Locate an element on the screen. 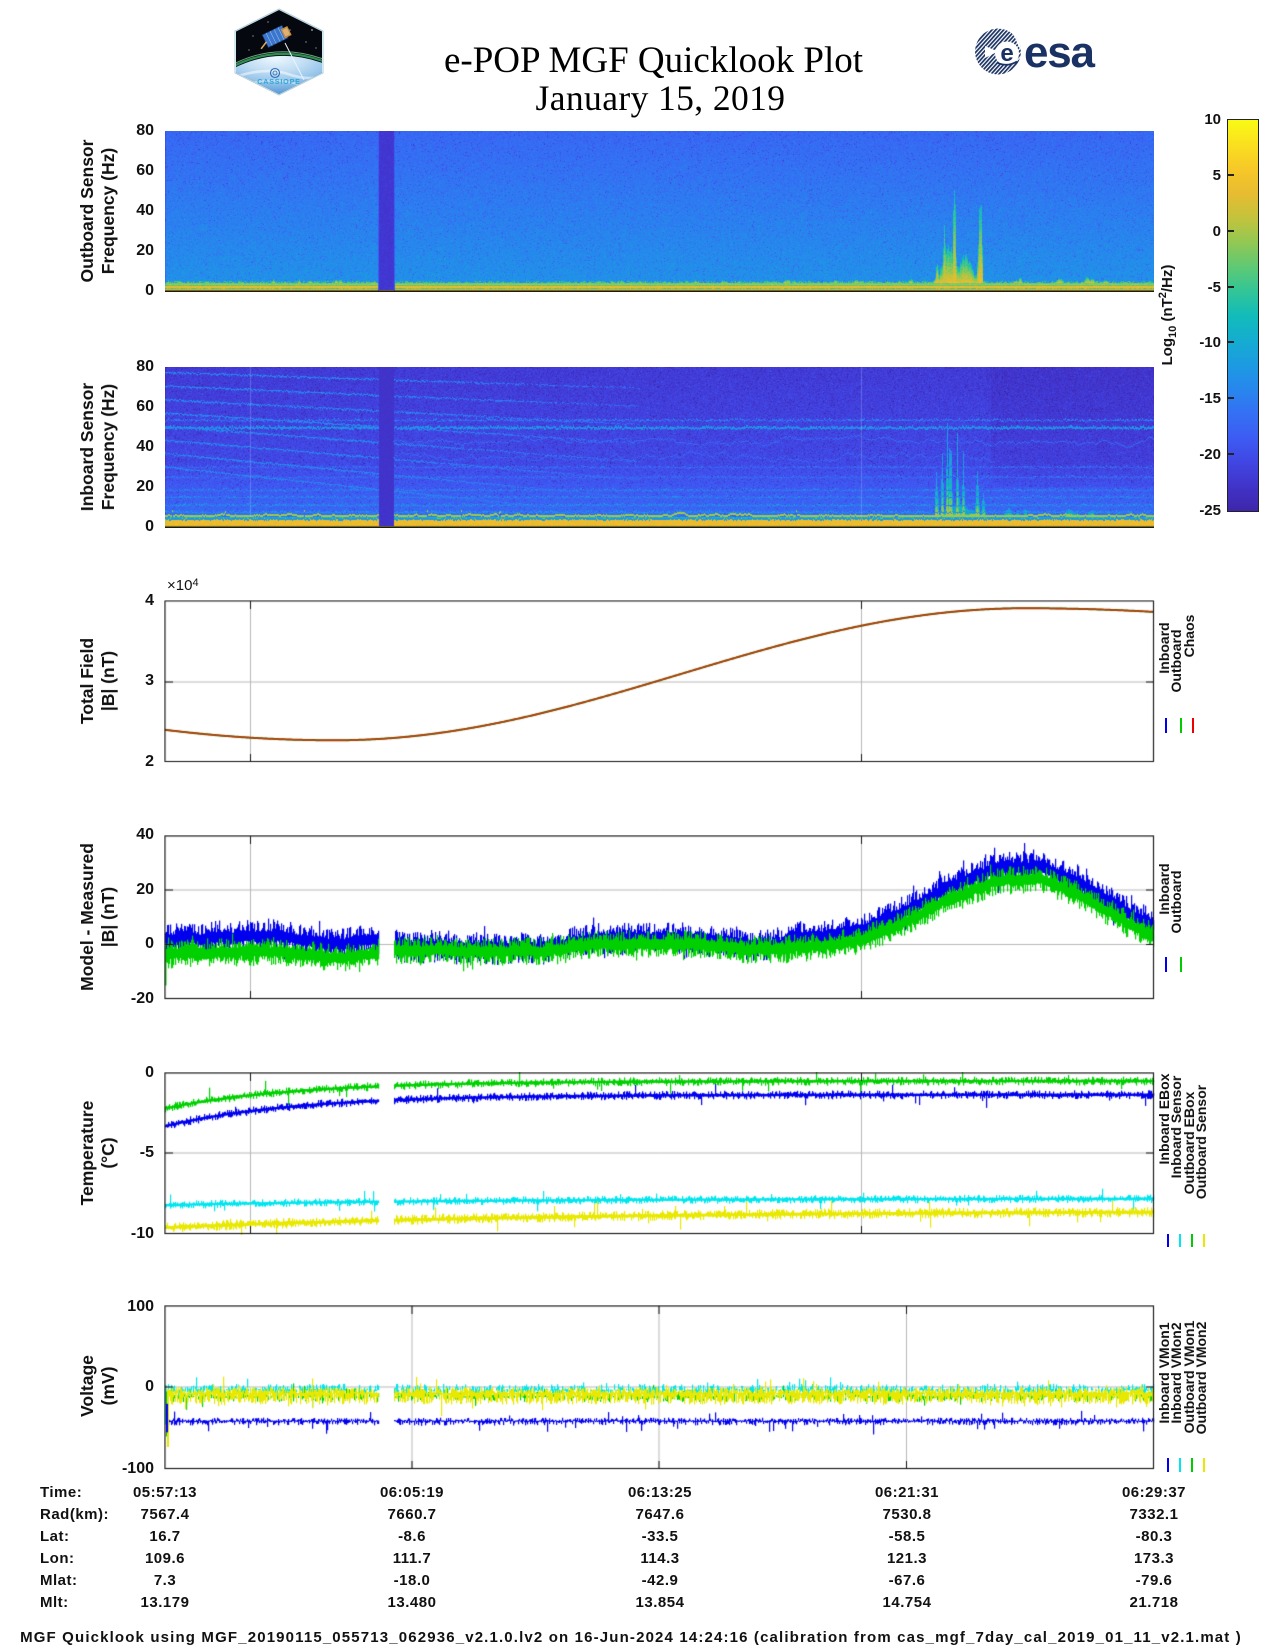 This screenshot has height=1650, width=1275. svg-text: e is located at coordinates (1006, 53).